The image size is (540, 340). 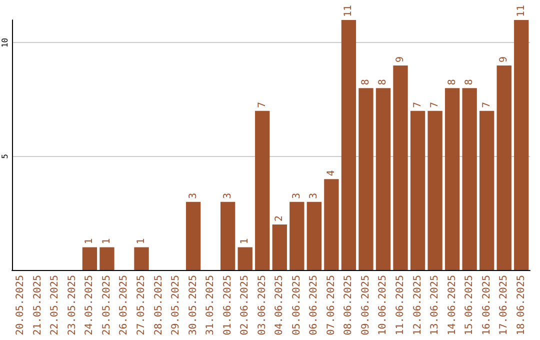 I want to click on x-tick-label: 05.06.2025, so click(x=296, y=305).